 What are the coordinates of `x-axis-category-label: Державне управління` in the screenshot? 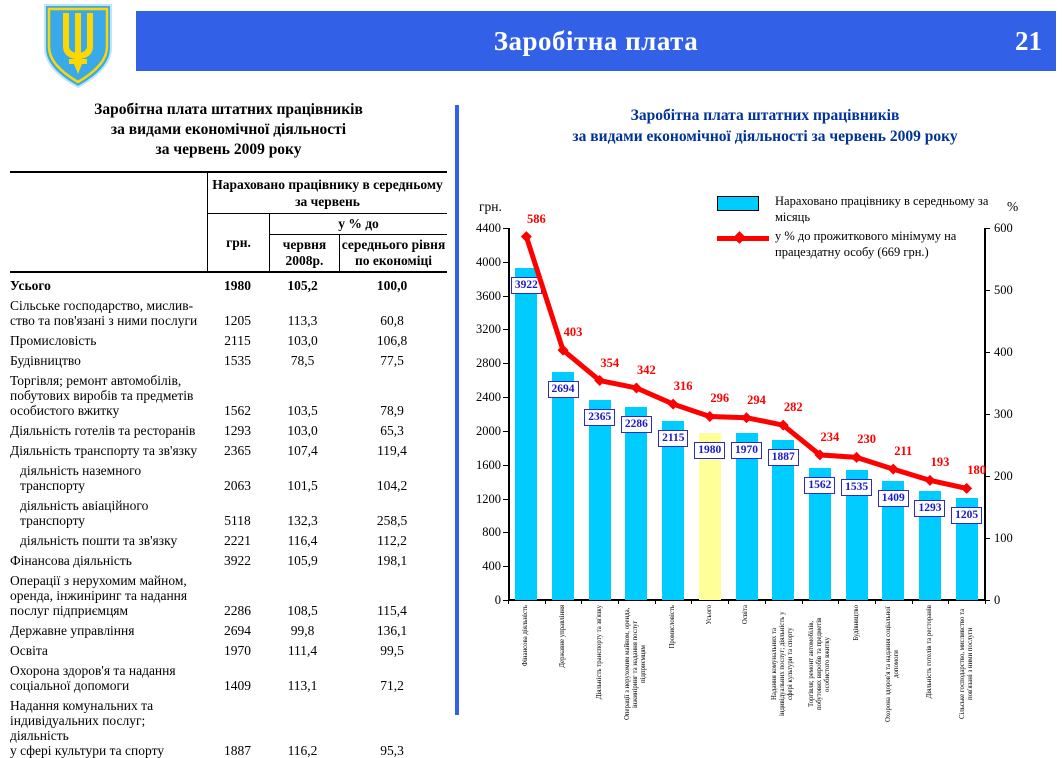 It's located at (563, 636).